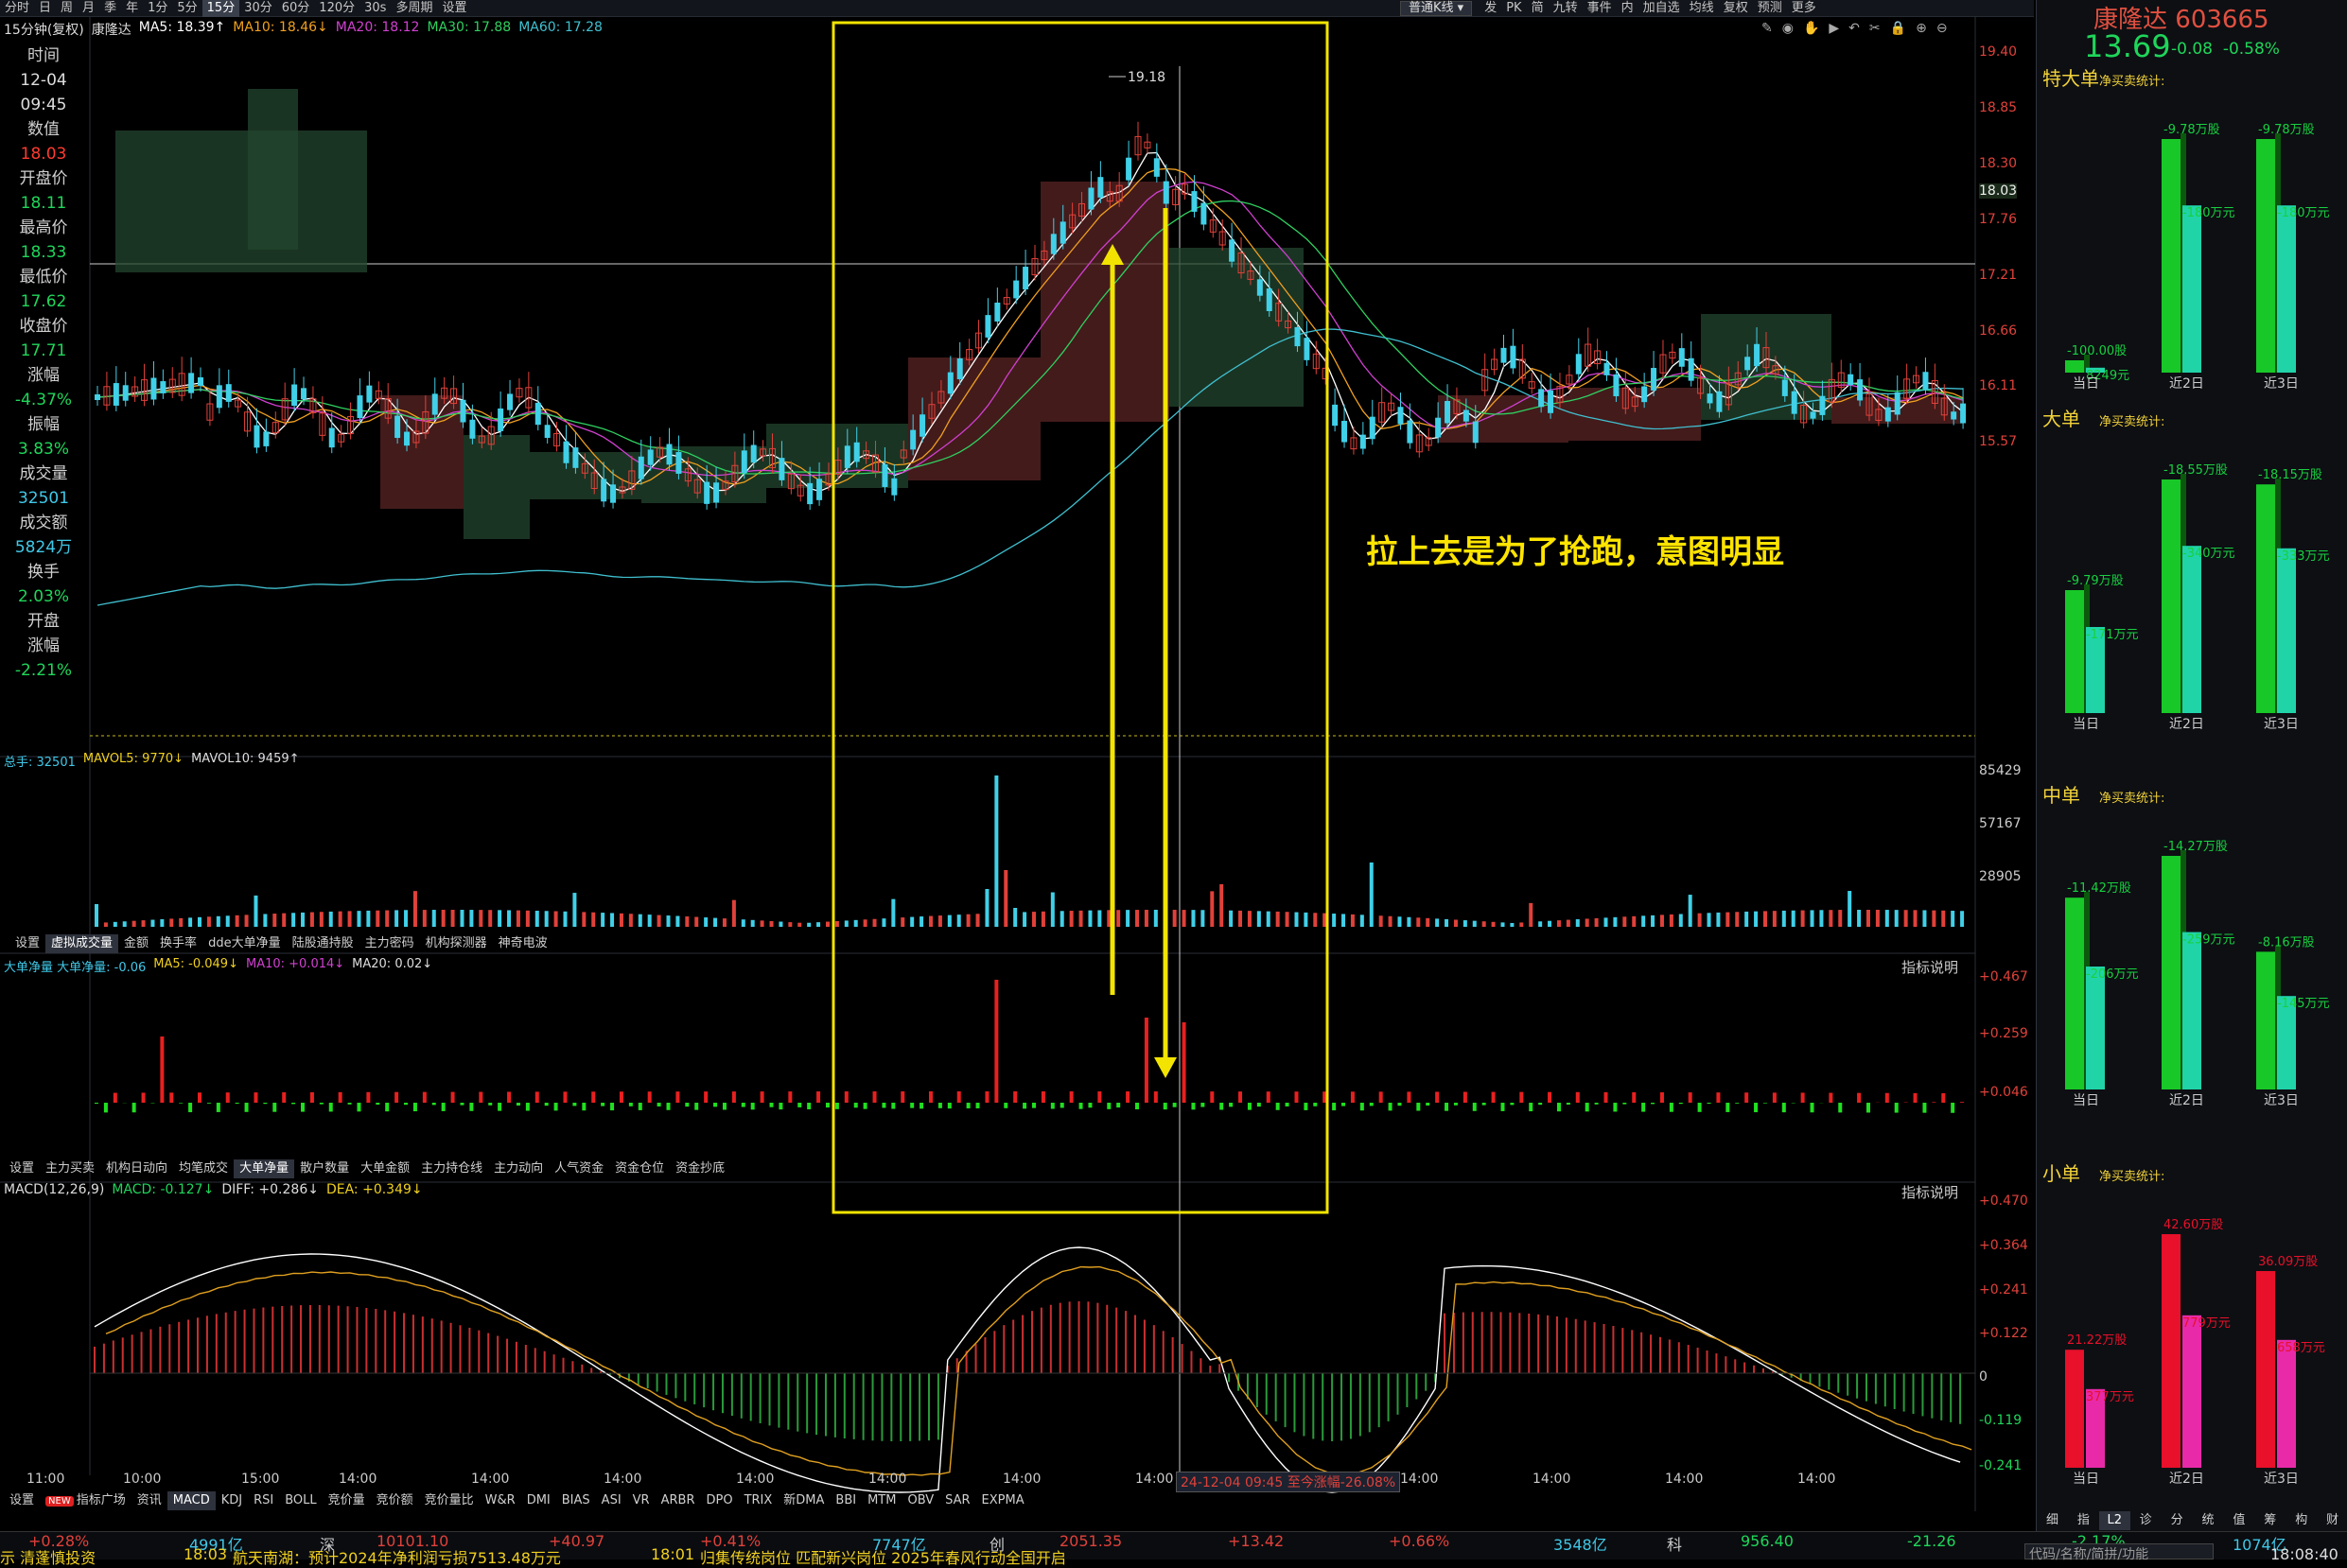  I want to click on time-label-0: 11:00, so click(45, 1480).